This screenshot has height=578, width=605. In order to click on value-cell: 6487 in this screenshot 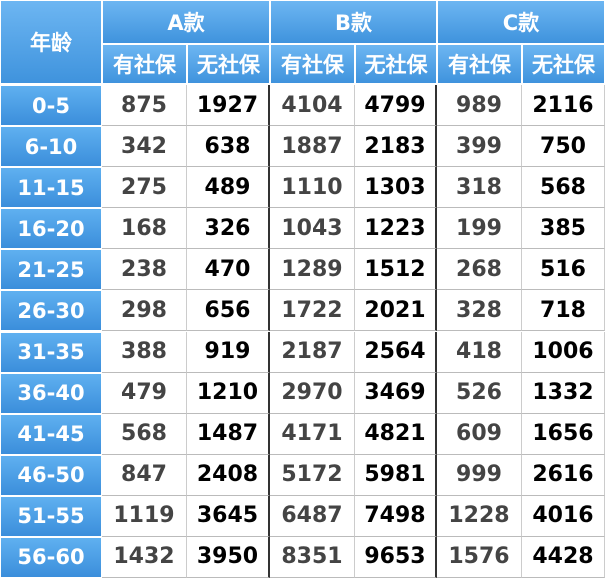, I will do `click(312, 516)`.